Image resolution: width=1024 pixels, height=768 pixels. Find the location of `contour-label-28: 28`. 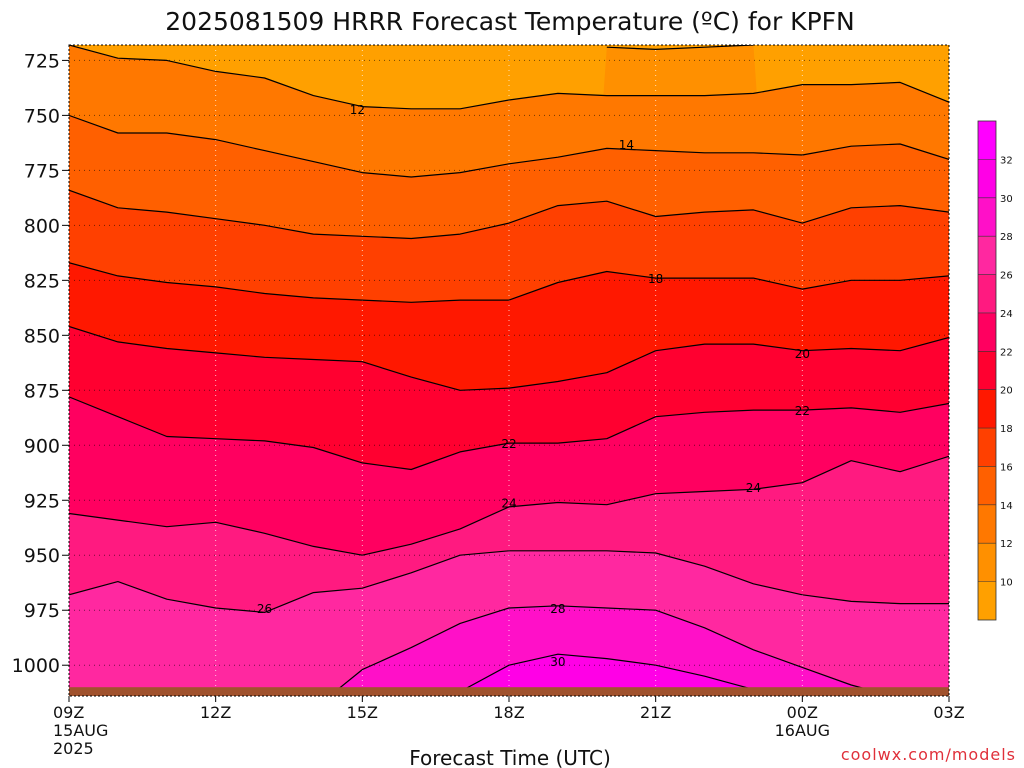

contour-label-28: 28 is located at coordinates (557, 609).